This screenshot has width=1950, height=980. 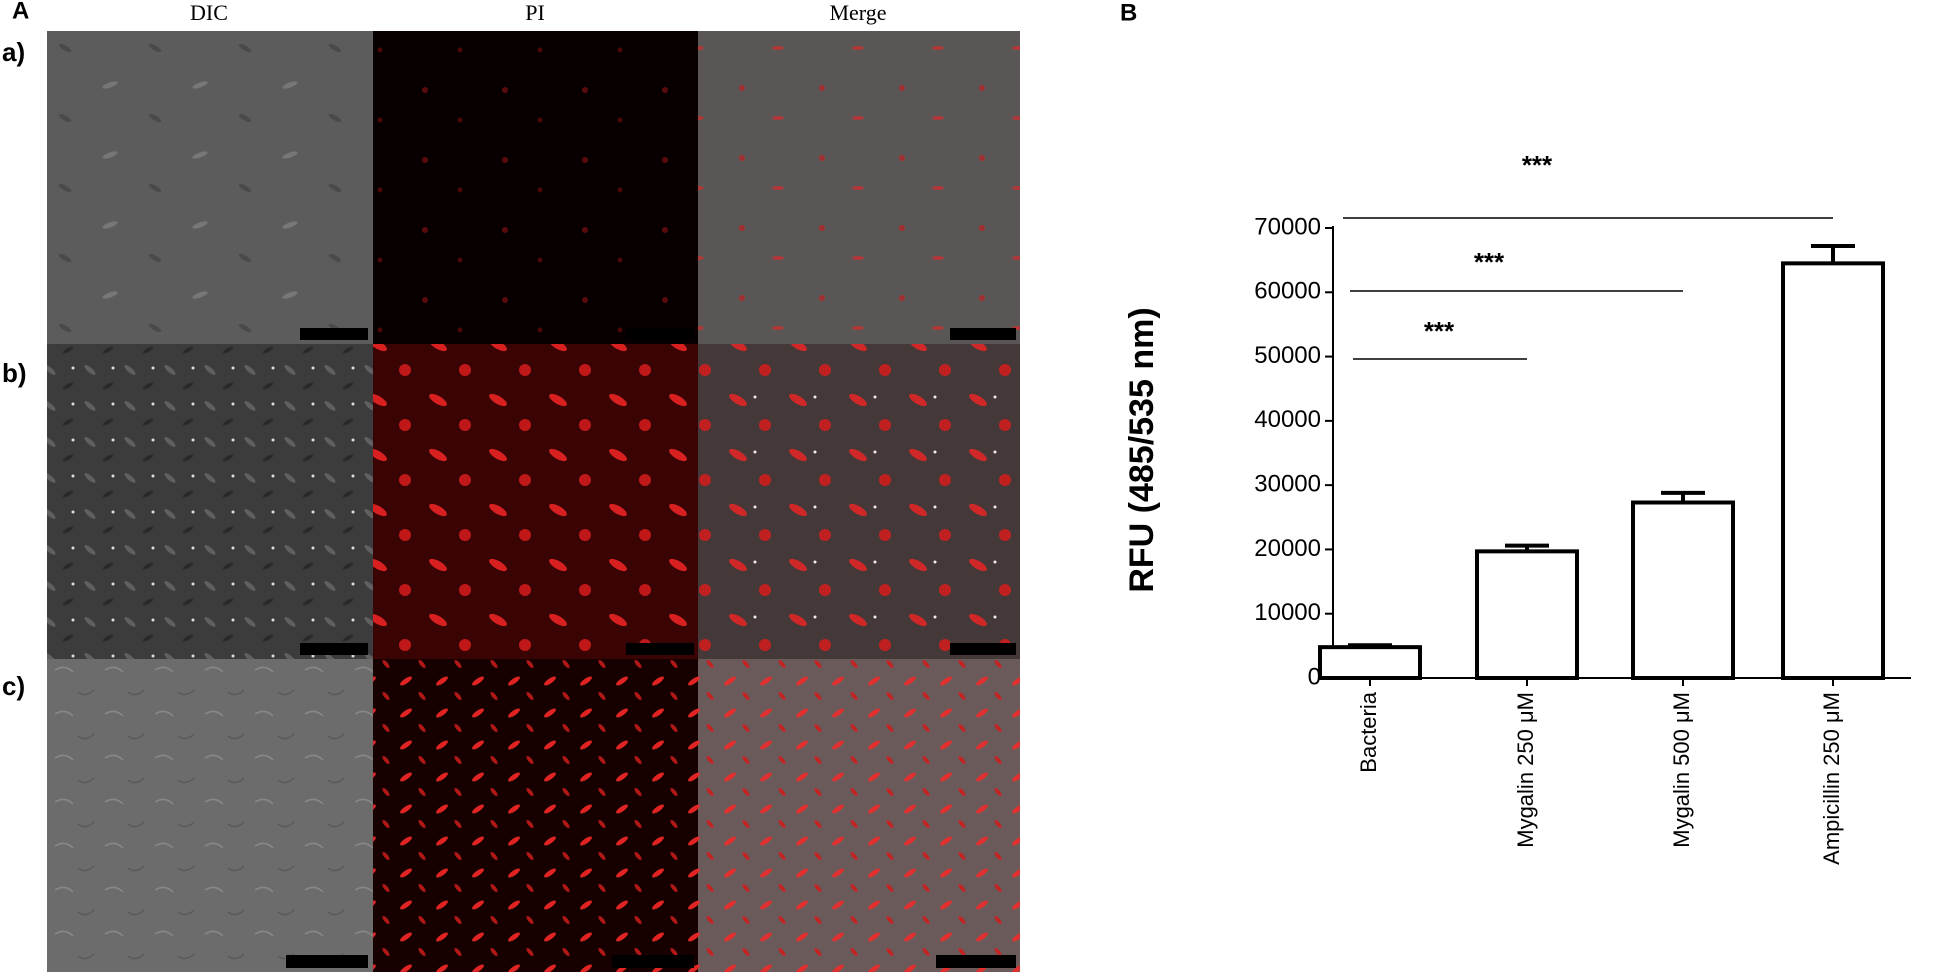 What do you see at coordinates (1142, 449) in the screenshot?
I see `y-axis-label: RFU (485/535 nm)` at bounding box center [1142, 449].